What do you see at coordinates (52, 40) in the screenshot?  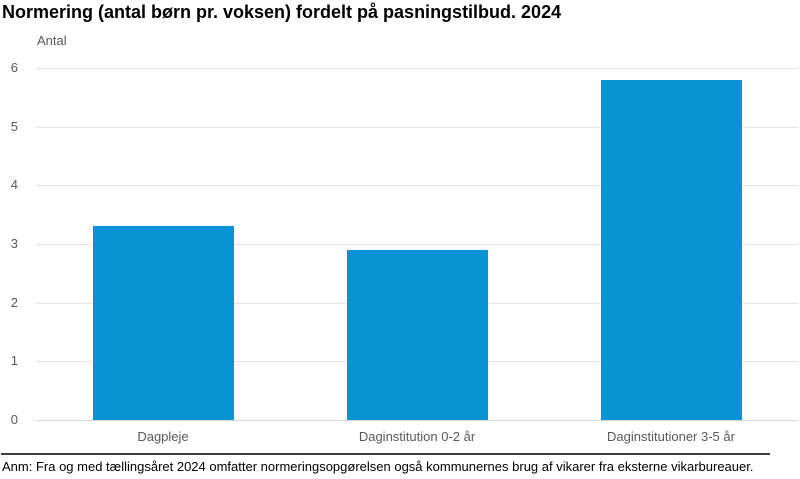 I see `y-axis-unit-label: Antal` at bounding box center [52, 40].